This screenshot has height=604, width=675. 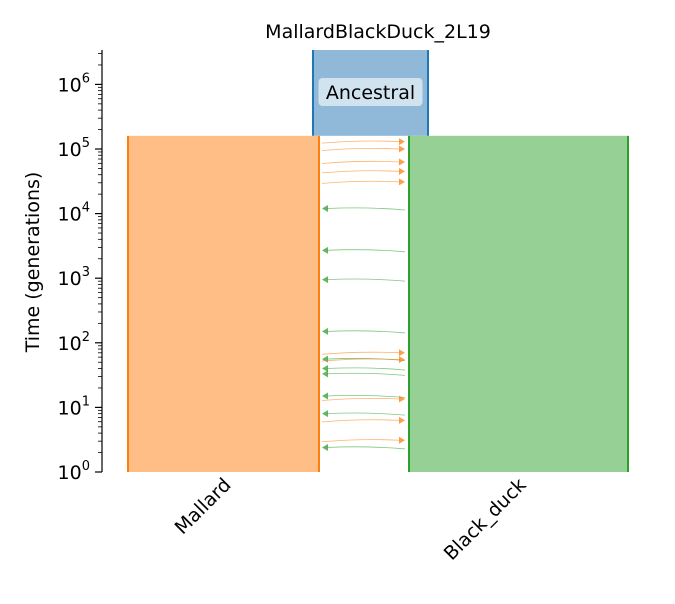 I want to click on y-axis-label: Time (generations), so click(x=33, y=263).